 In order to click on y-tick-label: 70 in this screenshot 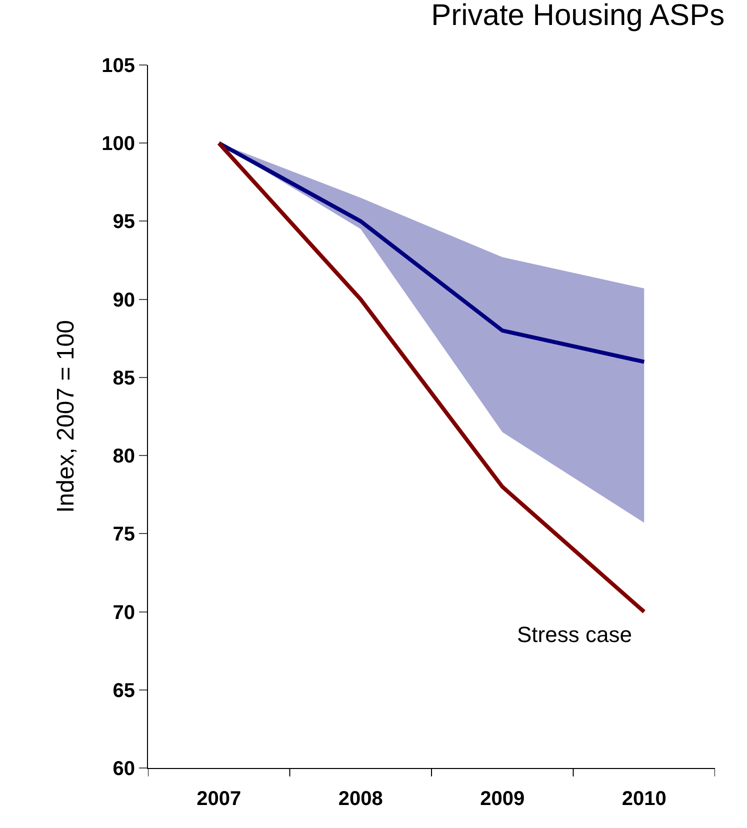, I will do `click(123, 613)`.